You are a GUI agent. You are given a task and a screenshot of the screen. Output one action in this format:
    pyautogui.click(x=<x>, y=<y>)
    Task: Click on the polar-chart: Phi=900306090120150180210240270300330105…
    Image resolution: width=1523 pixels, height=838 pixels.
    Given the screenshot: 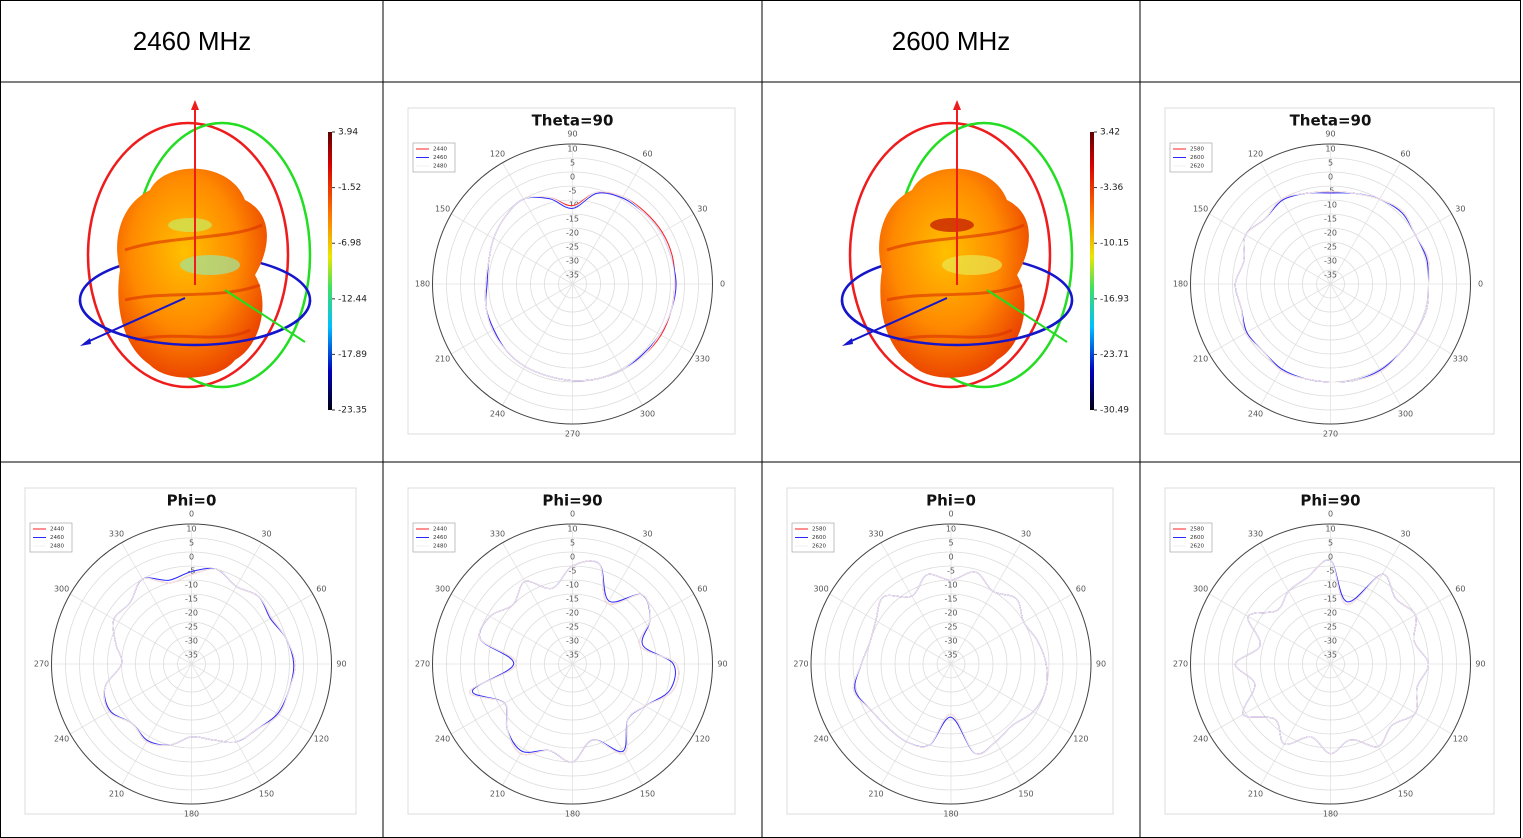 What is the action you would take?
    pyautogui.click(x=1329, y=653)
    